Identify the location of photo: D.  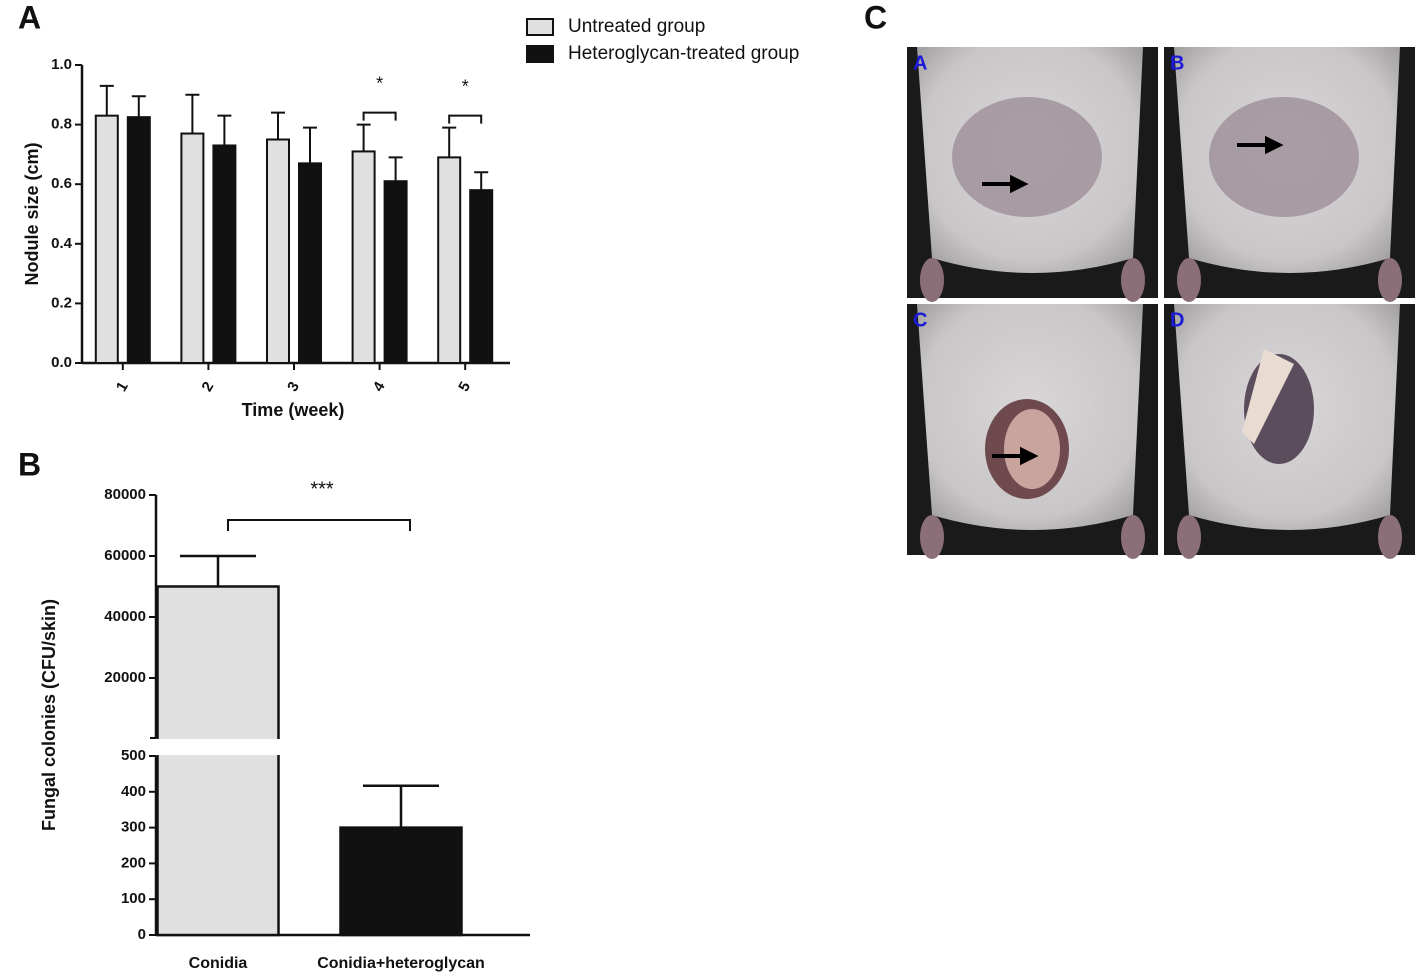
(1289, 431).